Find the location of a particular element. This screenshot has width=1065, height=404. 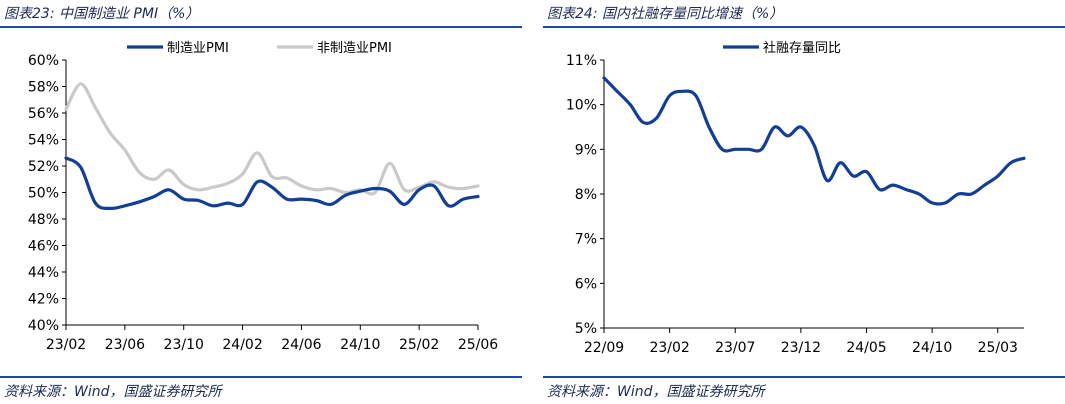

y-tick-label: 54% is located at coordinates (43, 141).